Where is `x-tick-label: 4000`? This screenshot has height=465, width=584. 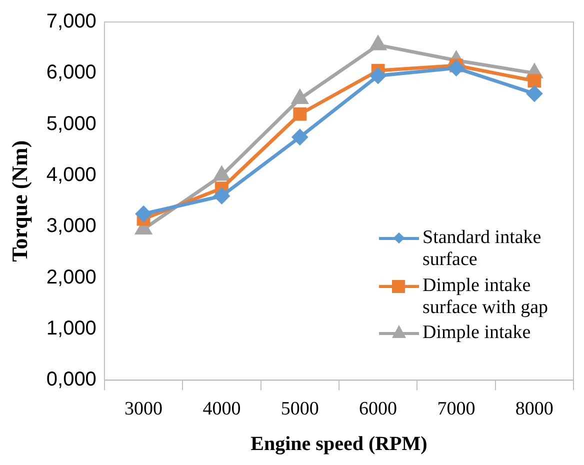
x-tick-label: 4000 is located at coordinates (221, 409).